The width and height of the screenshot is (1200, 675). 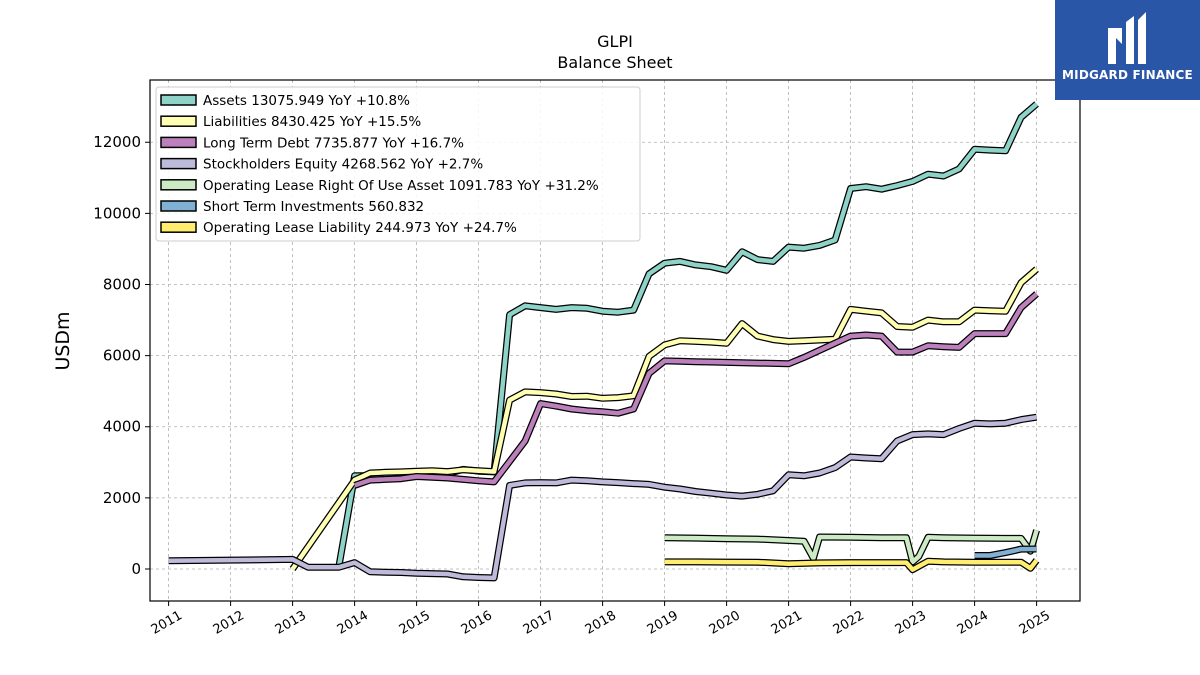 What do you see at coordinates (63, 340) in the screenshot?
I see `y-axis-label: USDm` at bounding box center [63, 340].